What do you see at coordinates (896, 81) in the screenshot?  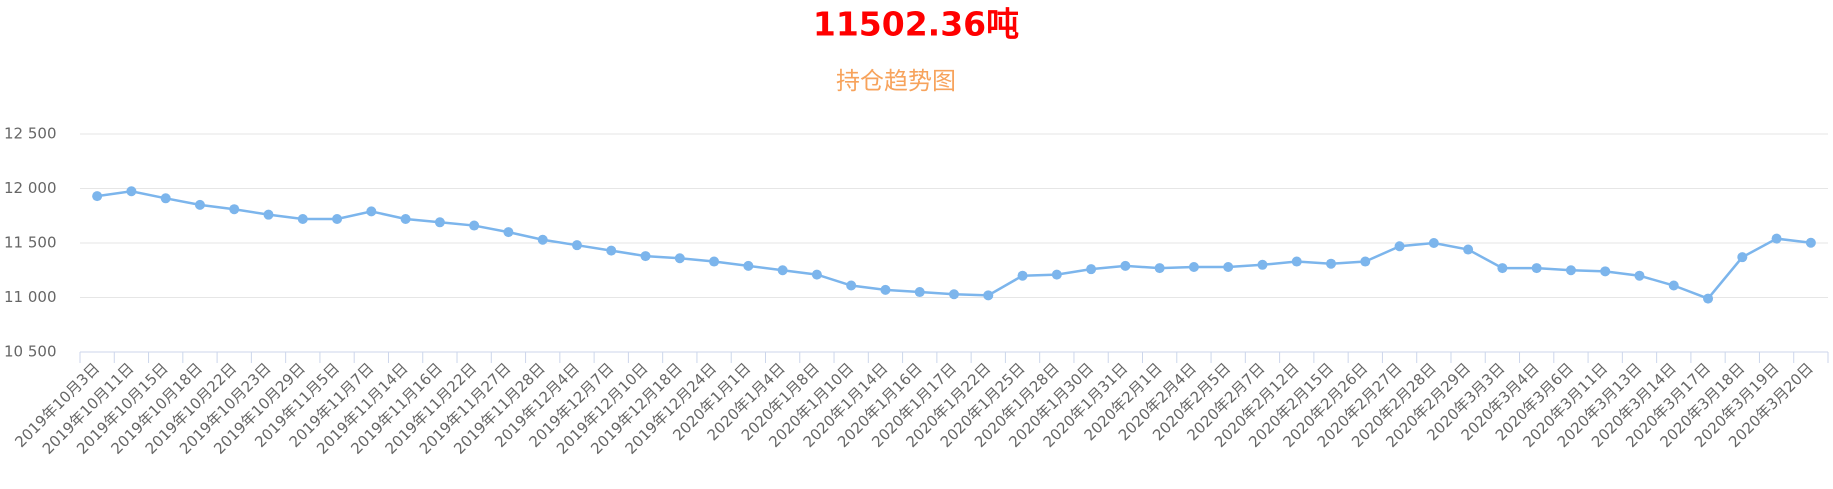 I see `chart-subtitle: 持仓趋势图` at bounding box center [896, 81].